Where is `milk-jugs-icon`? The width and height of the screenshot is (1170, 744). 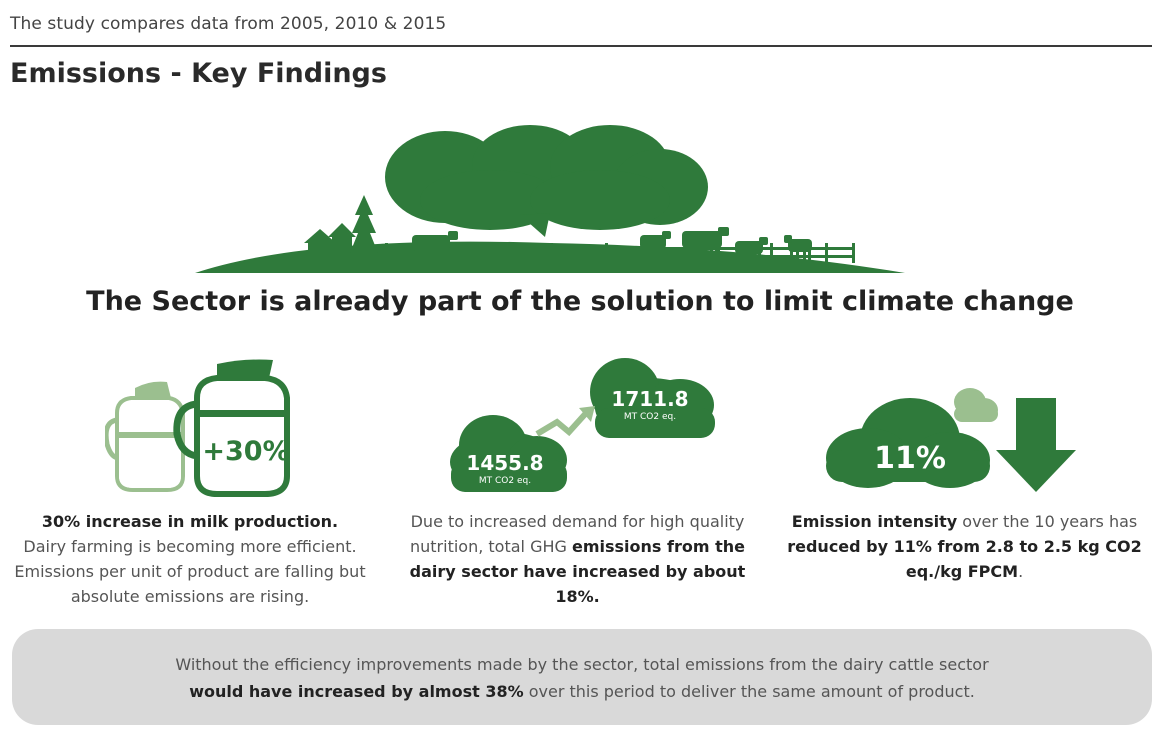
milk-jugs-icon is located at coordinates (197, 428).